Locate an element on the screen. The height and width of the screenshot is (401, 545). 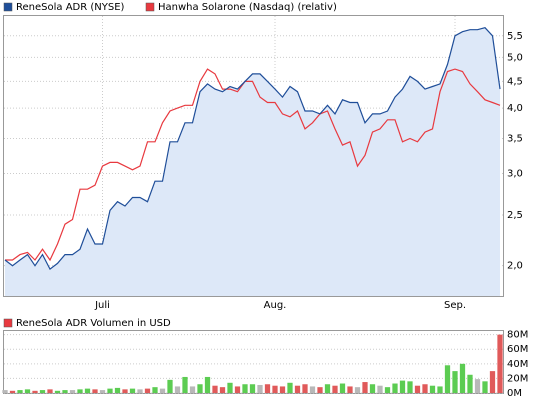
y-tick-label: 2,5 is located at coordinates (515, 215).